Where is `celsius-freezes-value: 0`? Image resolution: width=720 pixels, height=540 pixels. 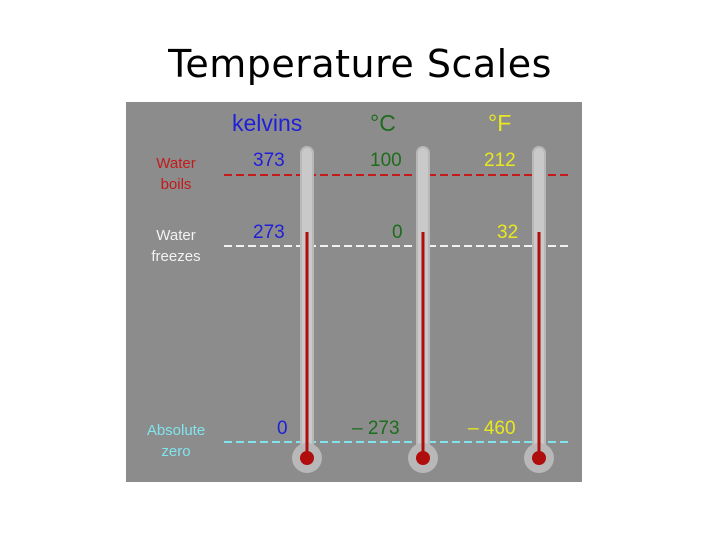 celsius-freezes-value: 0 is located at coordinates (397, 232).